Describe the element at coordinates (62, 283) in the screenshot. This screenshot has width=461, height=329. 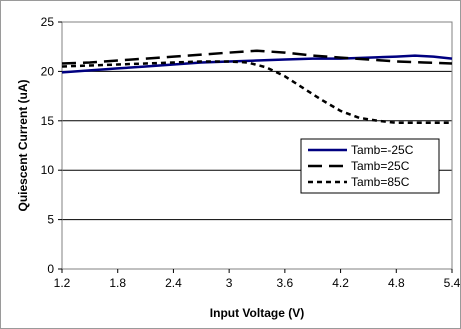
I see `x-tick-label: 1.2` at that location.